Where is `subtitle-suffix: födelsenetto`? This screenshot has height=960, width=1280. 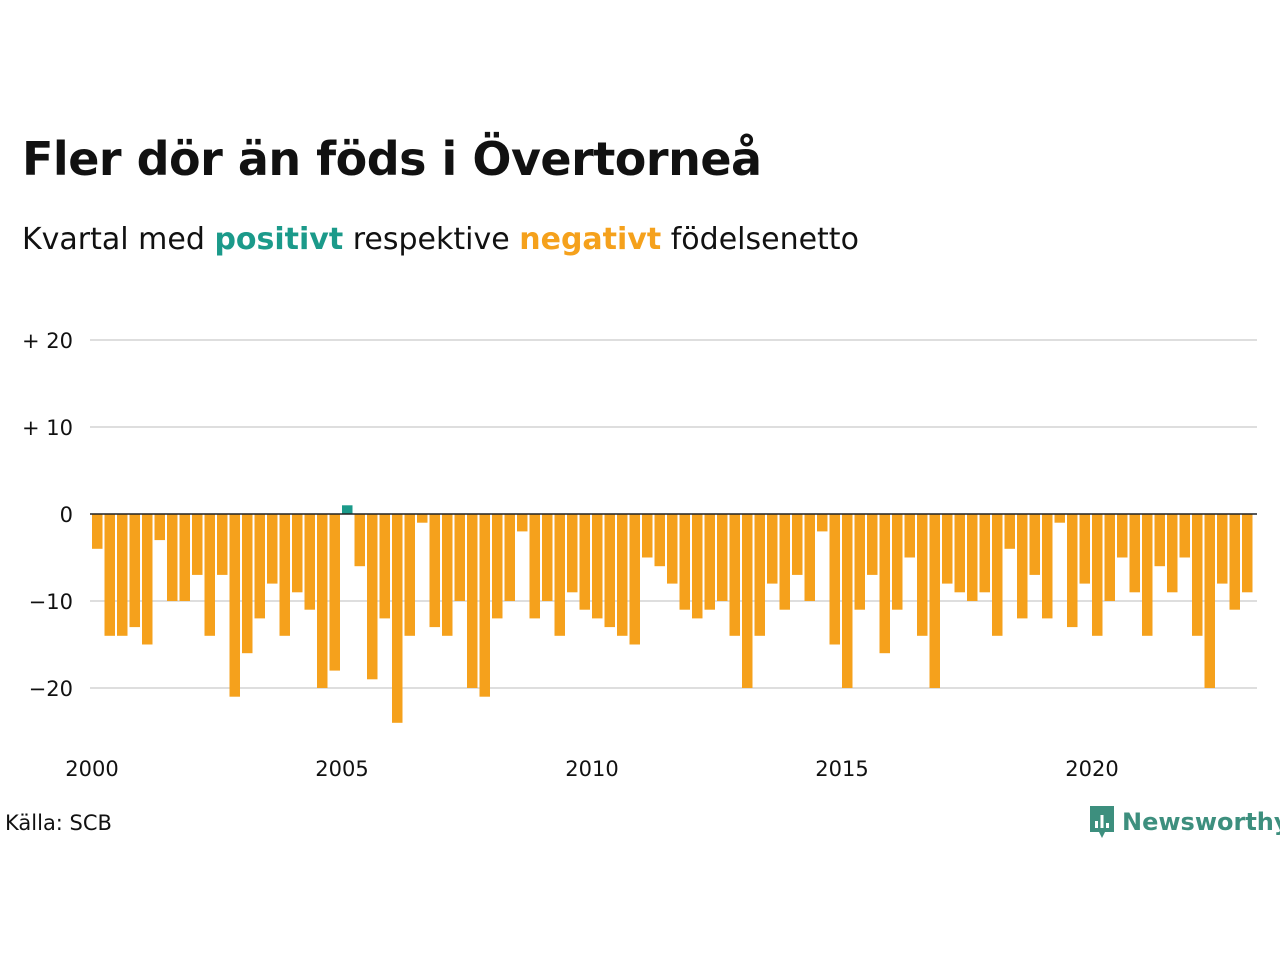
subtitle-suffix: födelsenetto is located at coordinates (764, 239).